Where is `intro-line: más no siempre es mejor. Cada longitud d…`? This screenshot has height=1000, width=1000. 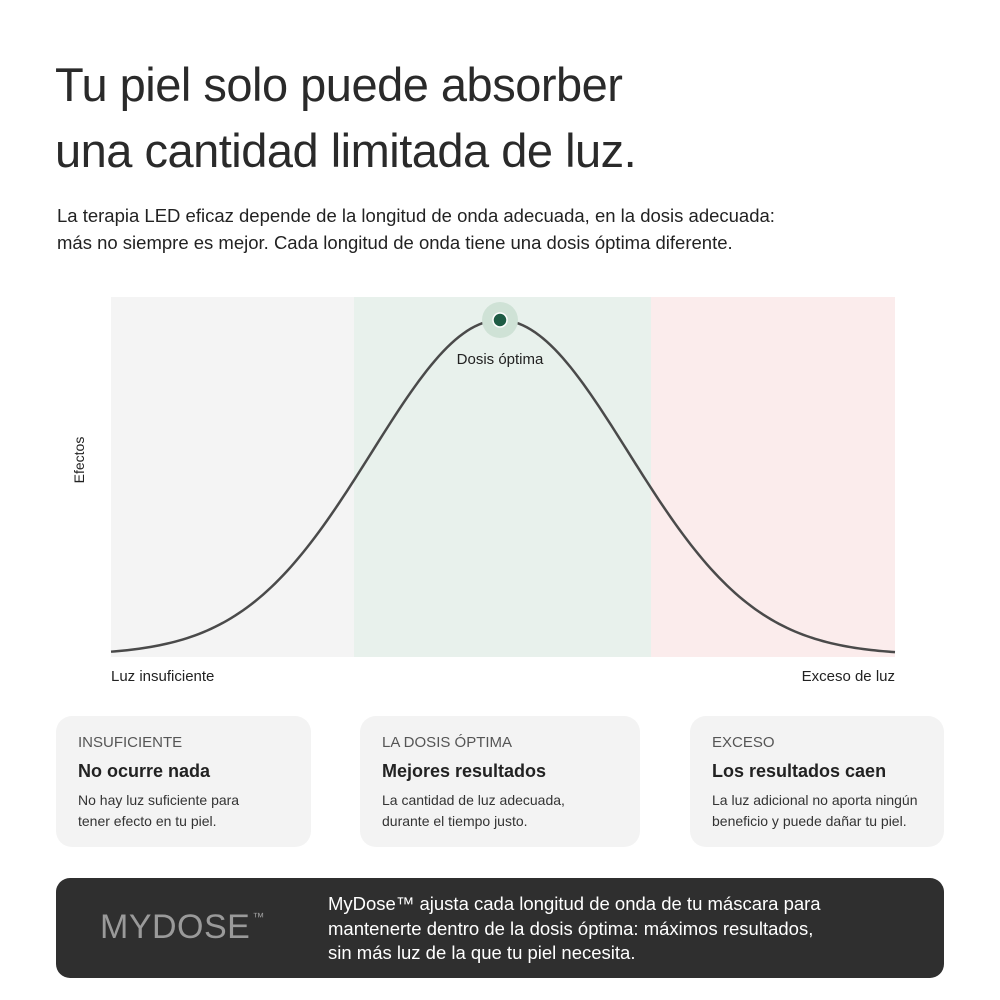
intro-line: más no siempre es mejor. Cada longitud d… is located at coordinates (395, 242).